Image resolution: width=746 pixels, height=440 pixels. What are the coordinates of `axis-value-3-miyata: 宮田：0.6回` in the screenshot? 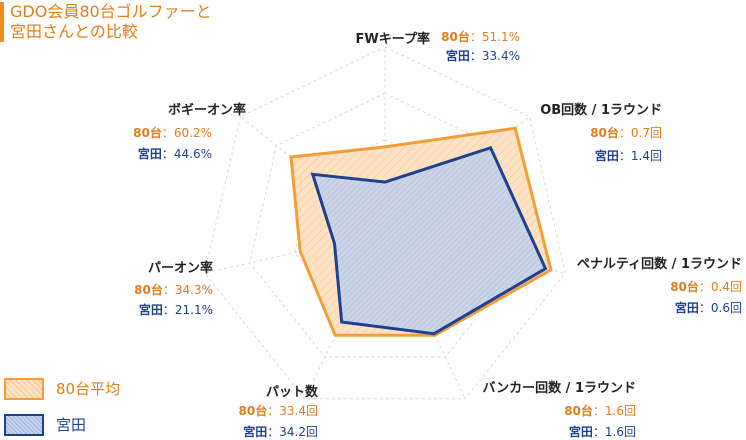 It's located at (708, 307).